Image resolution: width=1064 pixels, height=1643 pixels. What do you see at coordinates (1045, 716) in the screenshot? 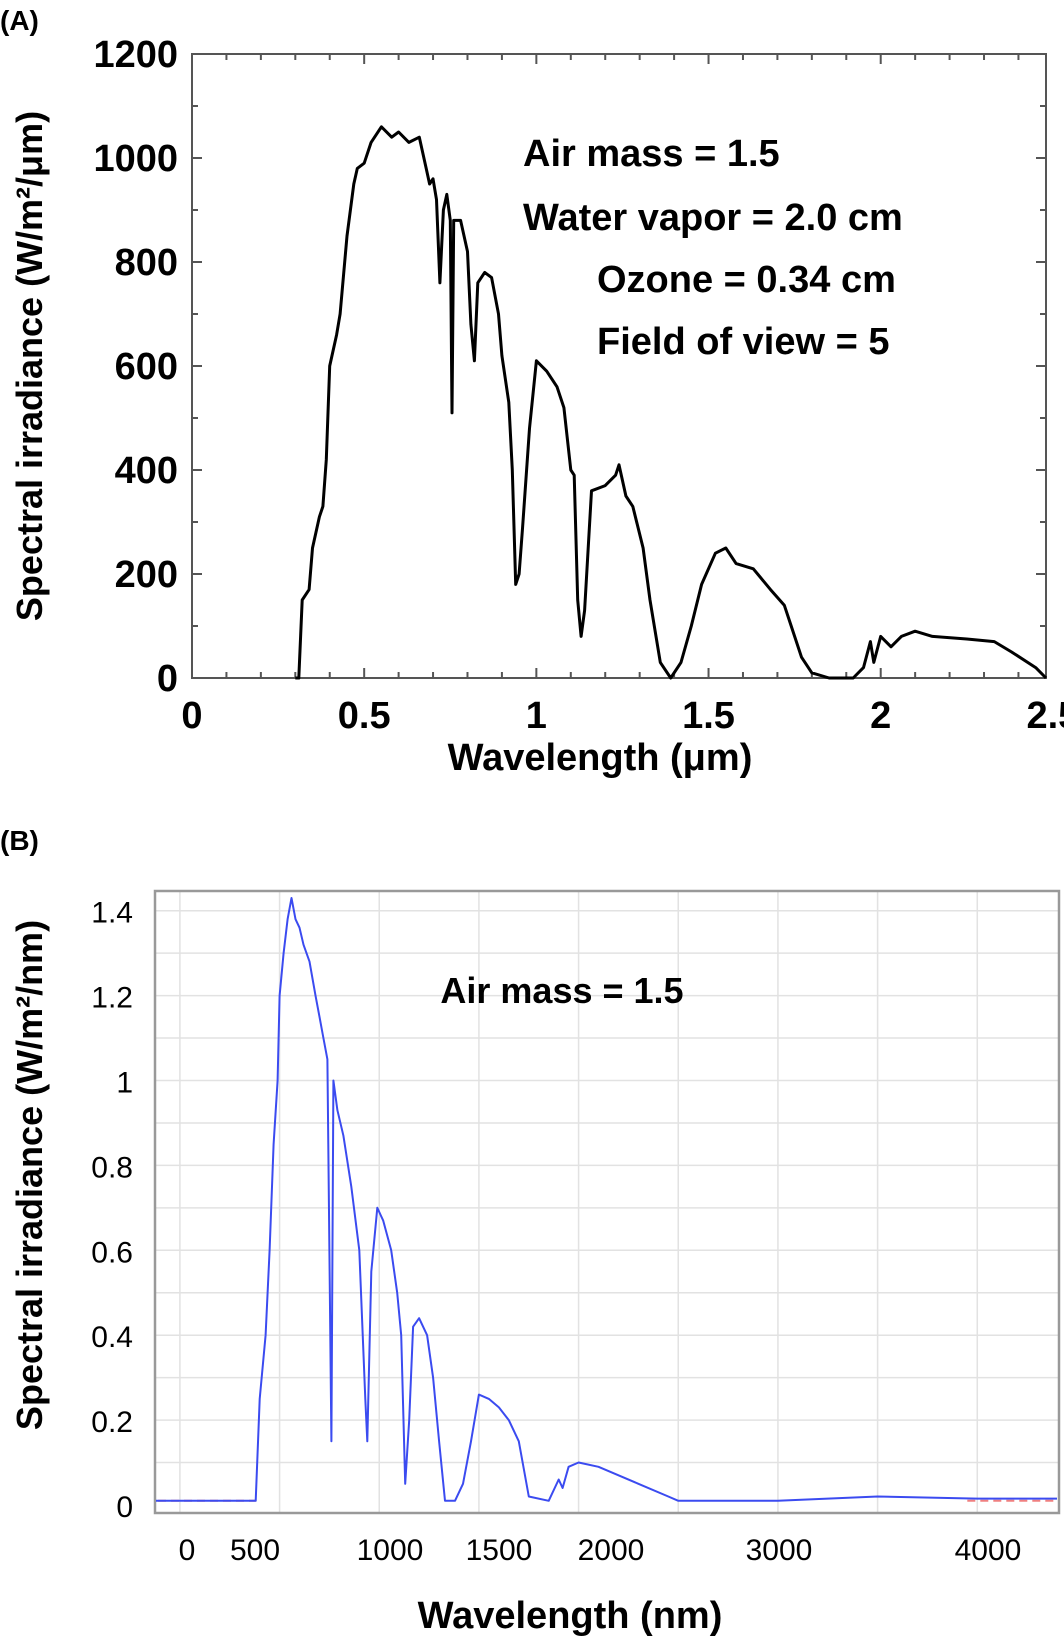
I see `panel-a-x-tick-label: 2.5` at bounding box center [1045, 716].